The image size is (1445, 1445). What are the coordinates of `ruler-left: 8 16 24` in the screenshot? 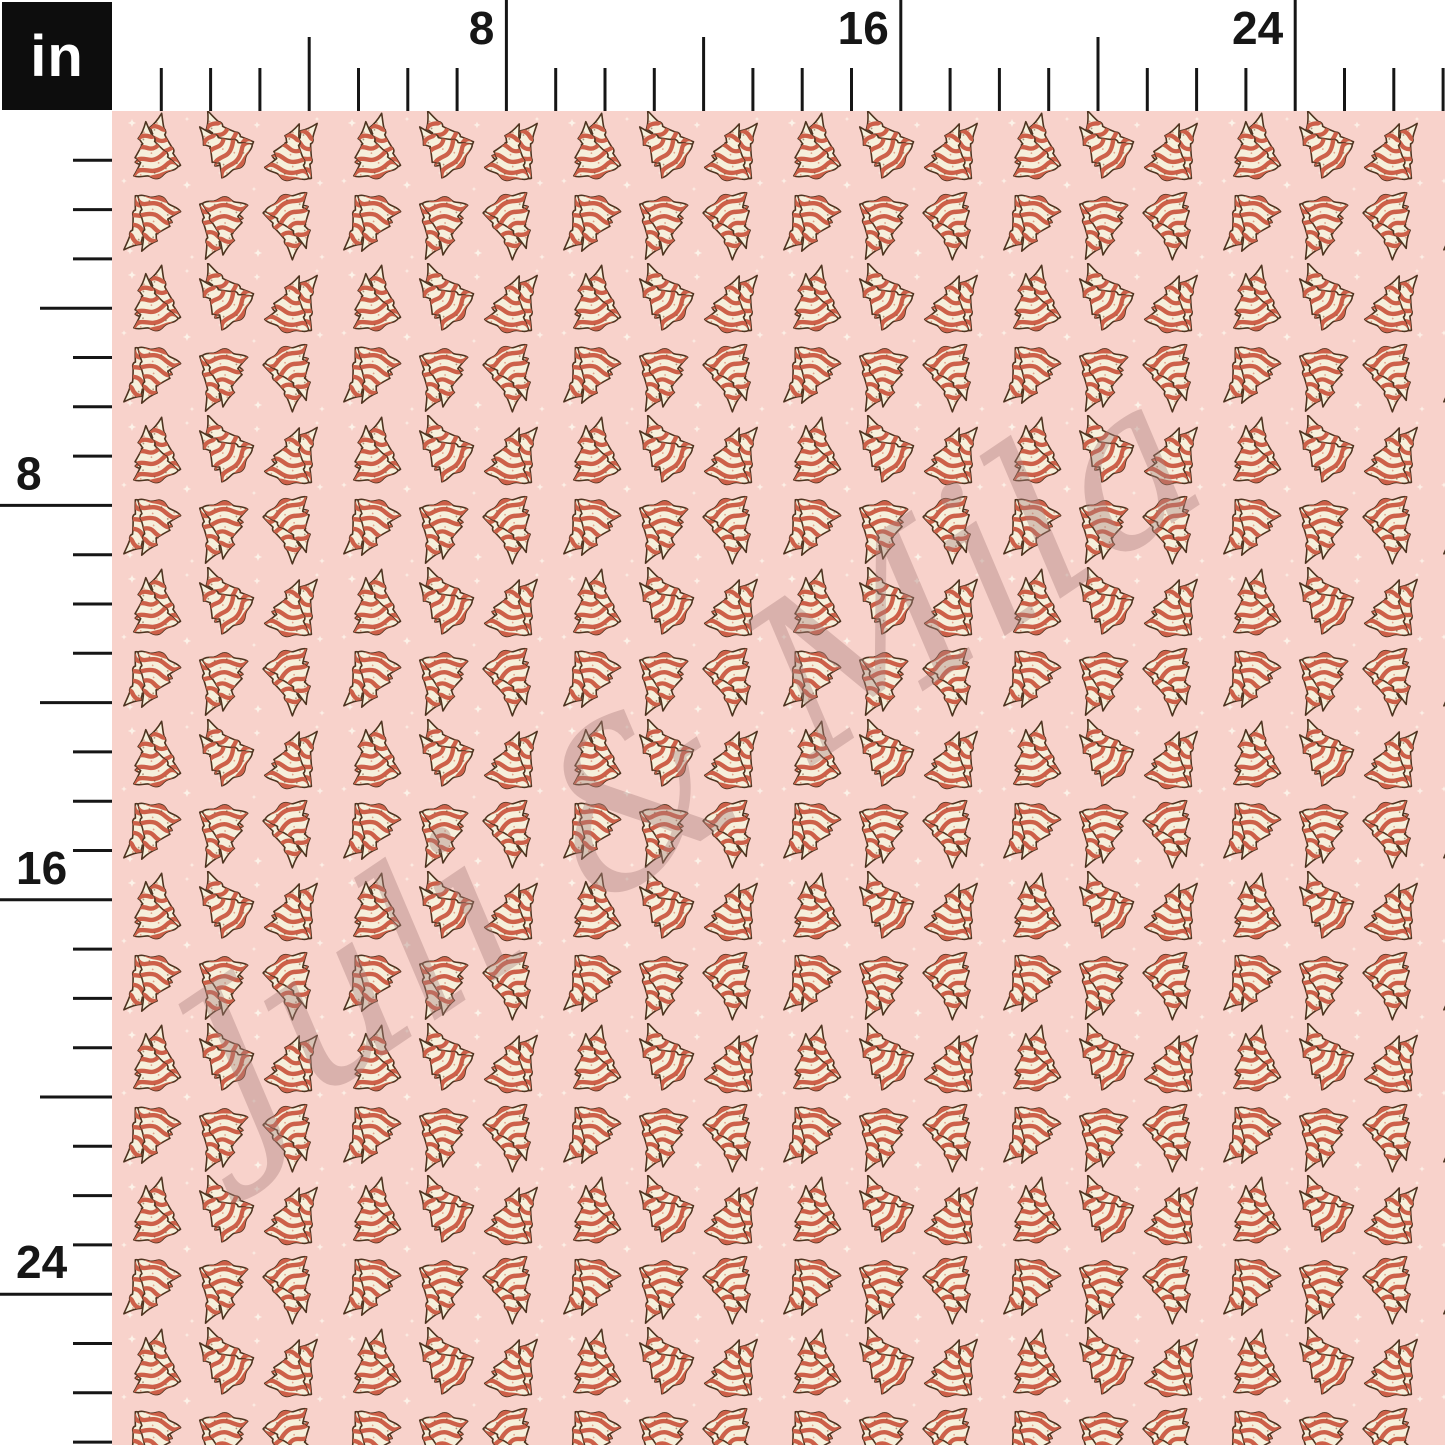 It's located at (56, 778).